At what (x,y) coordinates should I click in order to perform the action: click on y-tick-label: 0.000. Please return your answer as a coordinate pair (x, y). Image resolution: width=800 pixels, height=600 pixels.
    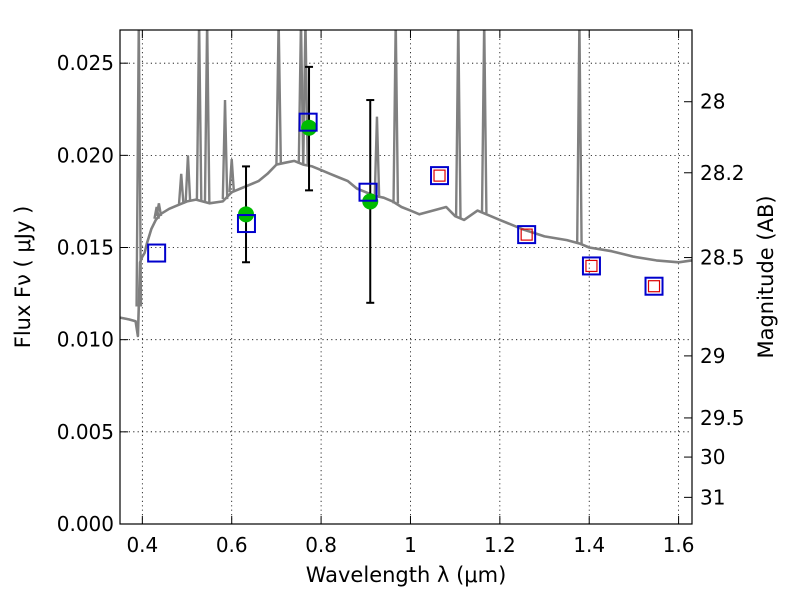
    Looking at the image, I should click on (85, 524).